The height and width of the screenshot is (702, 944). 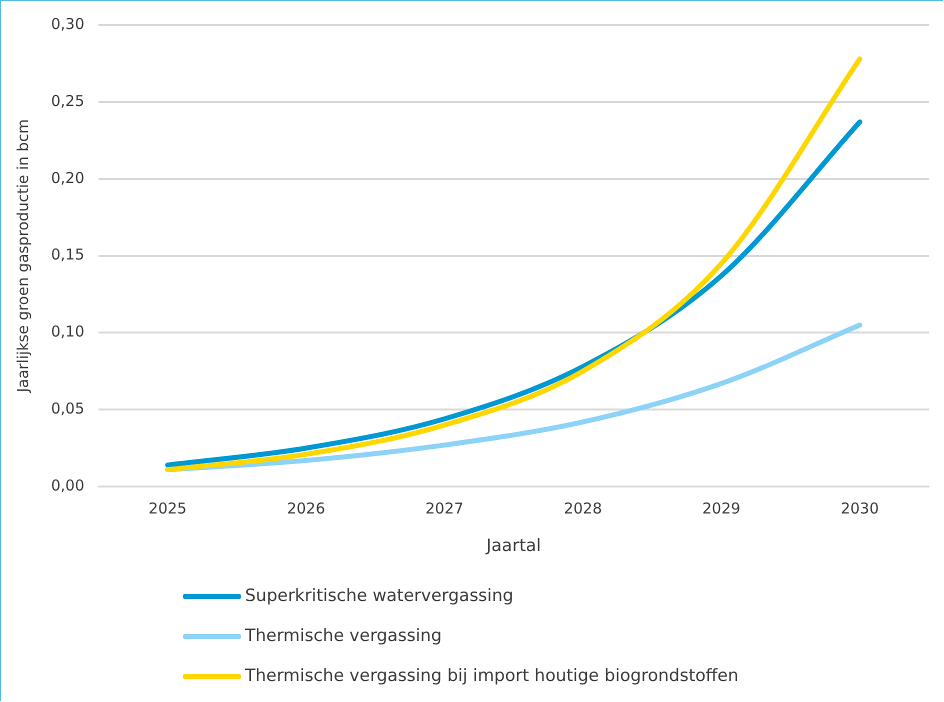 I want to click on x-axis-title: Jaartal, so click(x=513, y=546).